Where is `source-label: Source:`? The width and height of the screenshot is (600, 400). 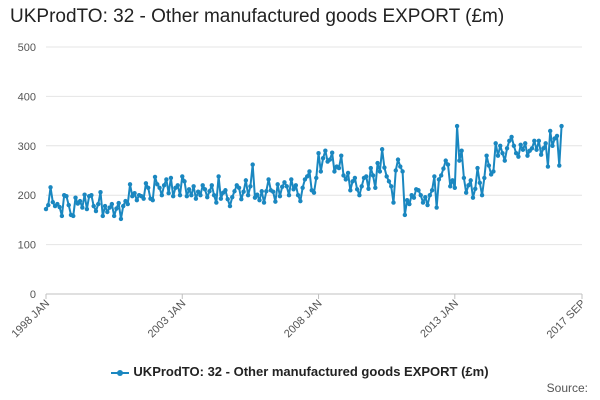
source-label: Source: is located at coordinates (567, 388).